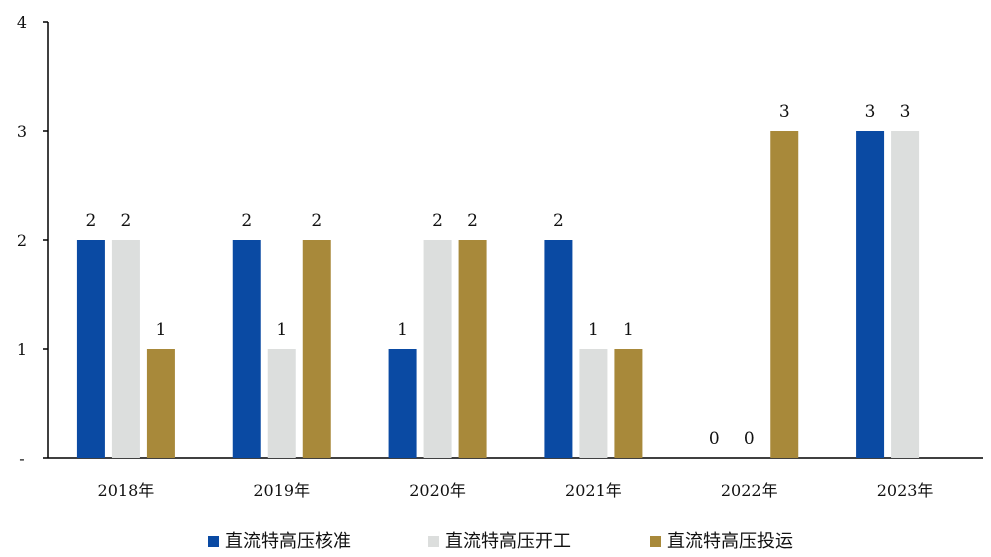 The height and width of the screenshot is (557, 991). I want to click on x-tick-label: 2019年, so click(281, 490).